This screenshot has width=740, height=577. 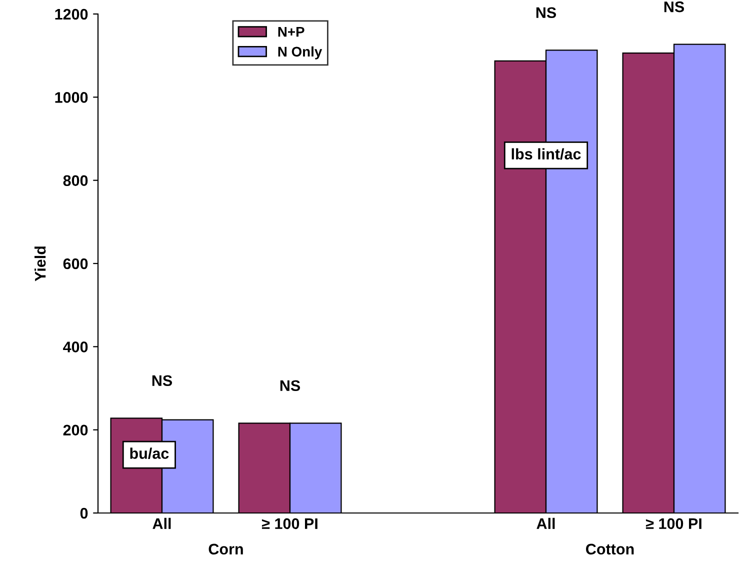 I want to click on annotation: lbs lint/ac, so click(x=546, y=154).